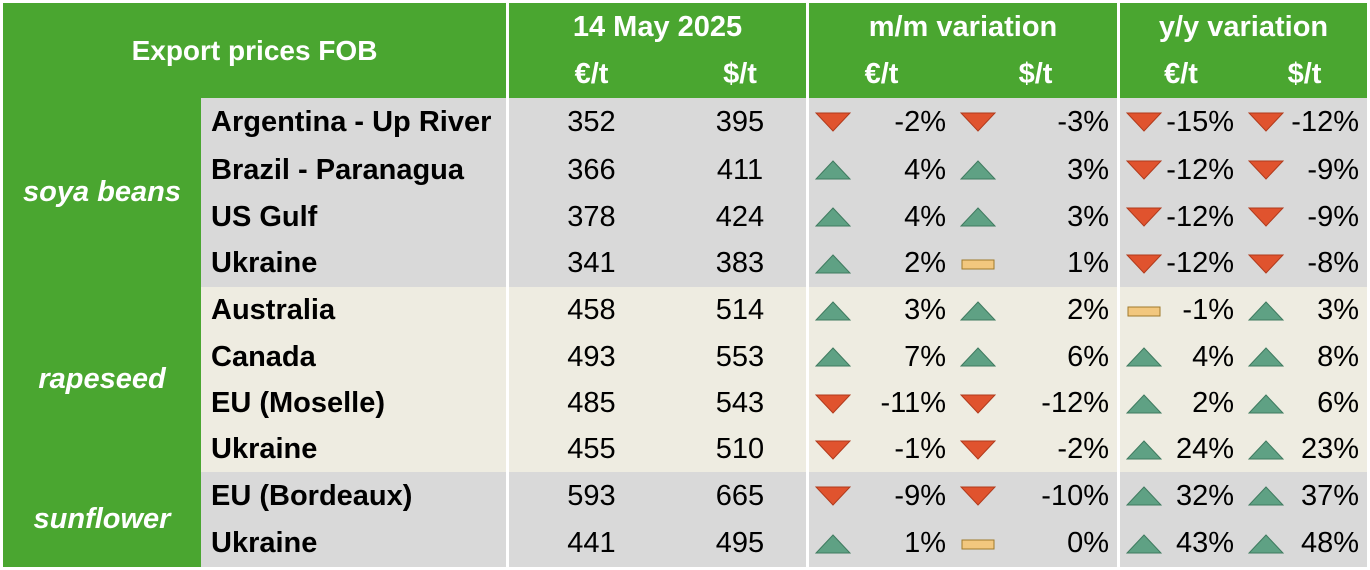 This screenshot has height=570, width=1370. Describe the element at coordinates (591, 217) in the screenshot. I see `price-eur-cell: 378` at that location.